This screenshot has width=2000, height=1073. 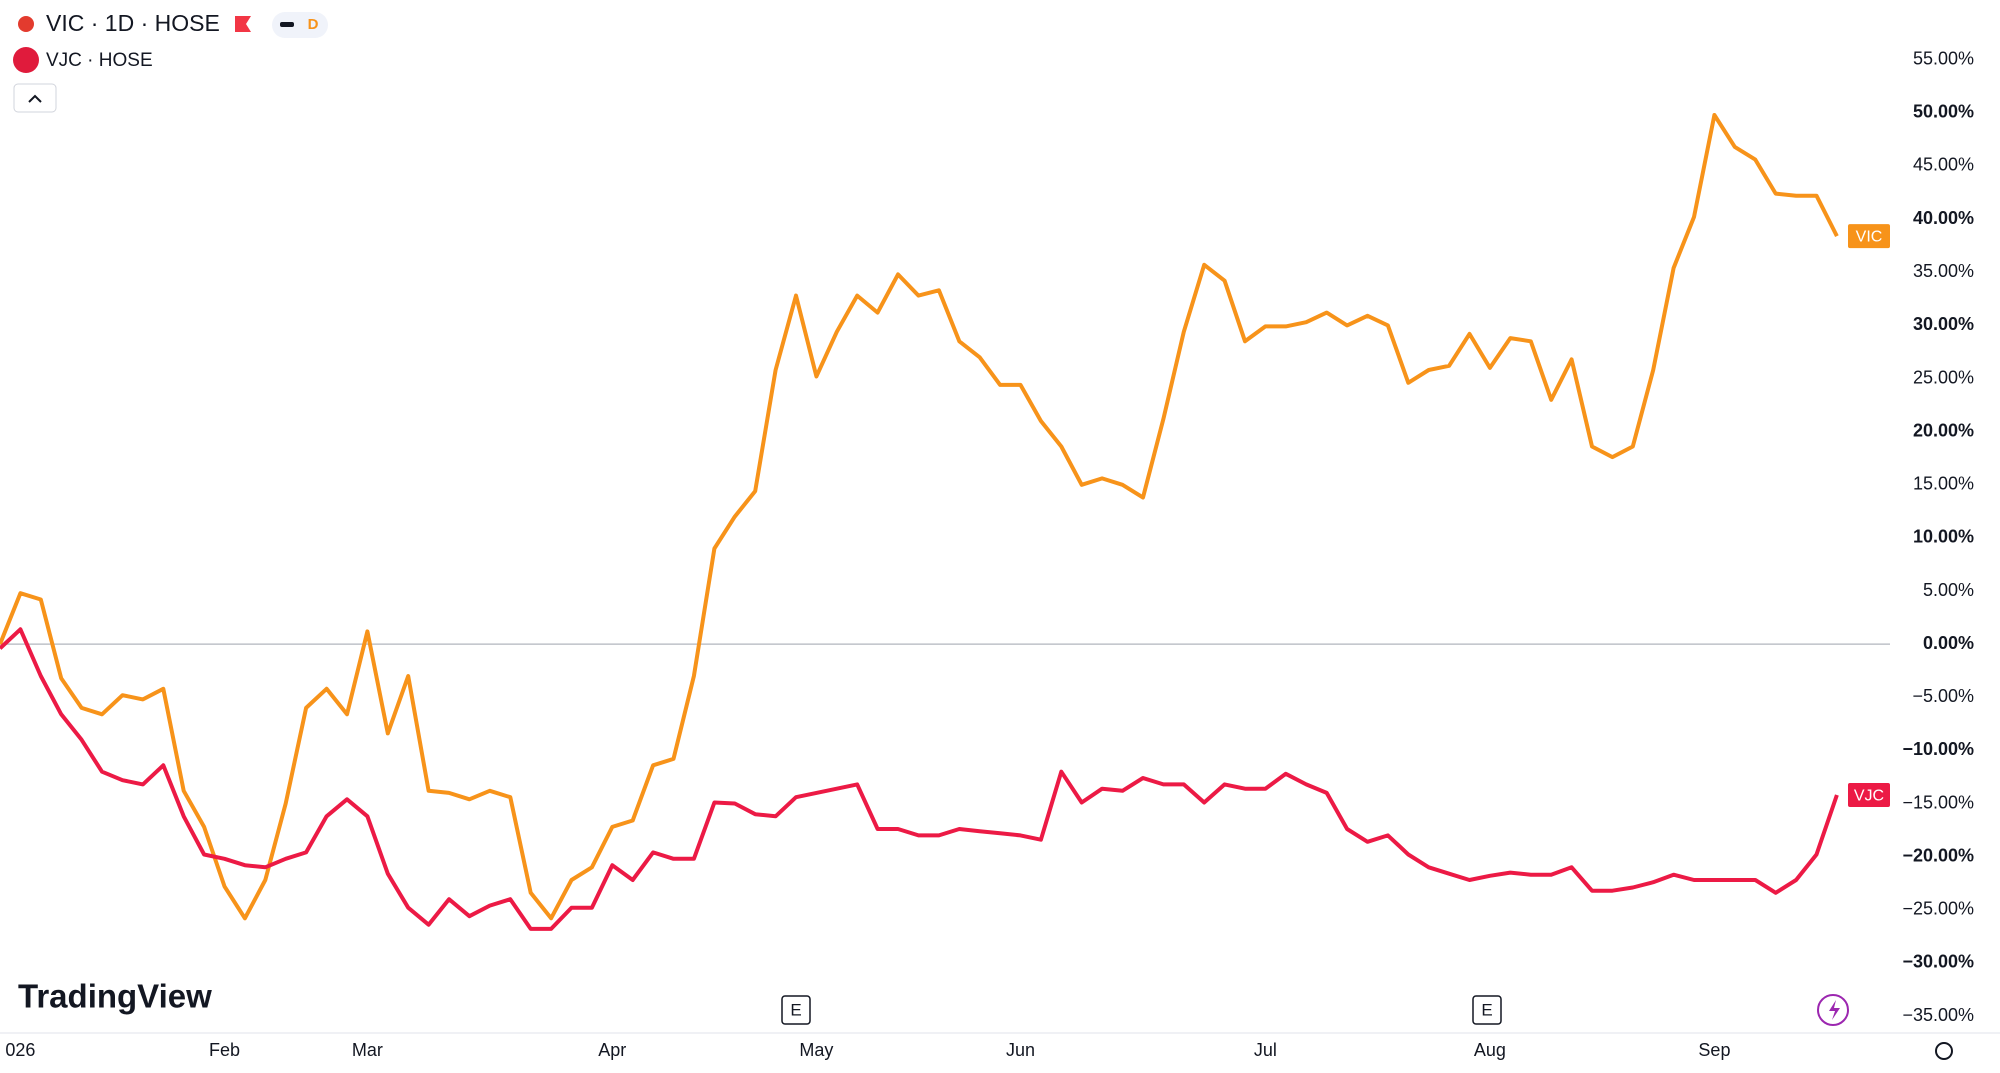 What do you see at coordinates (816, 1050) in the screenshot?
I see `x-tick-label: May` at bounding box center [816, 1050].